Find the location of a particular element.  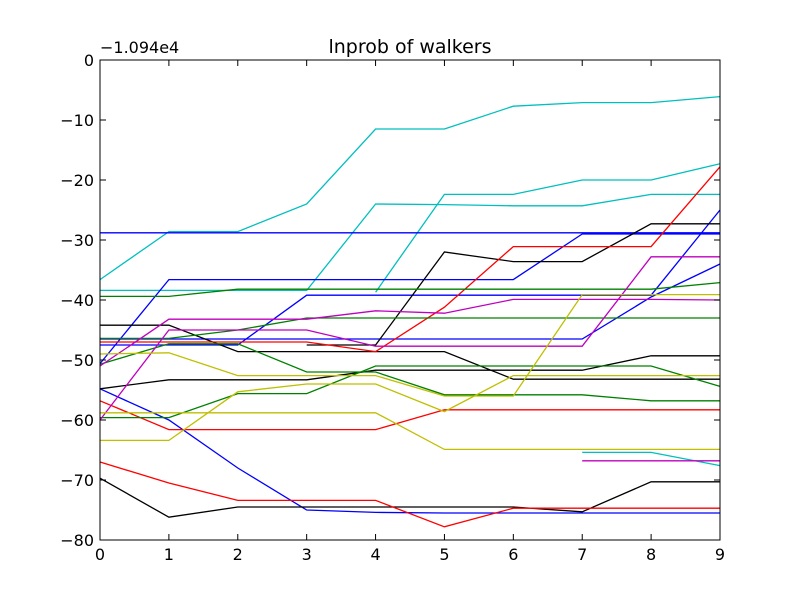

x-tick-label-3: 3 is located at coordinates (307, 554).